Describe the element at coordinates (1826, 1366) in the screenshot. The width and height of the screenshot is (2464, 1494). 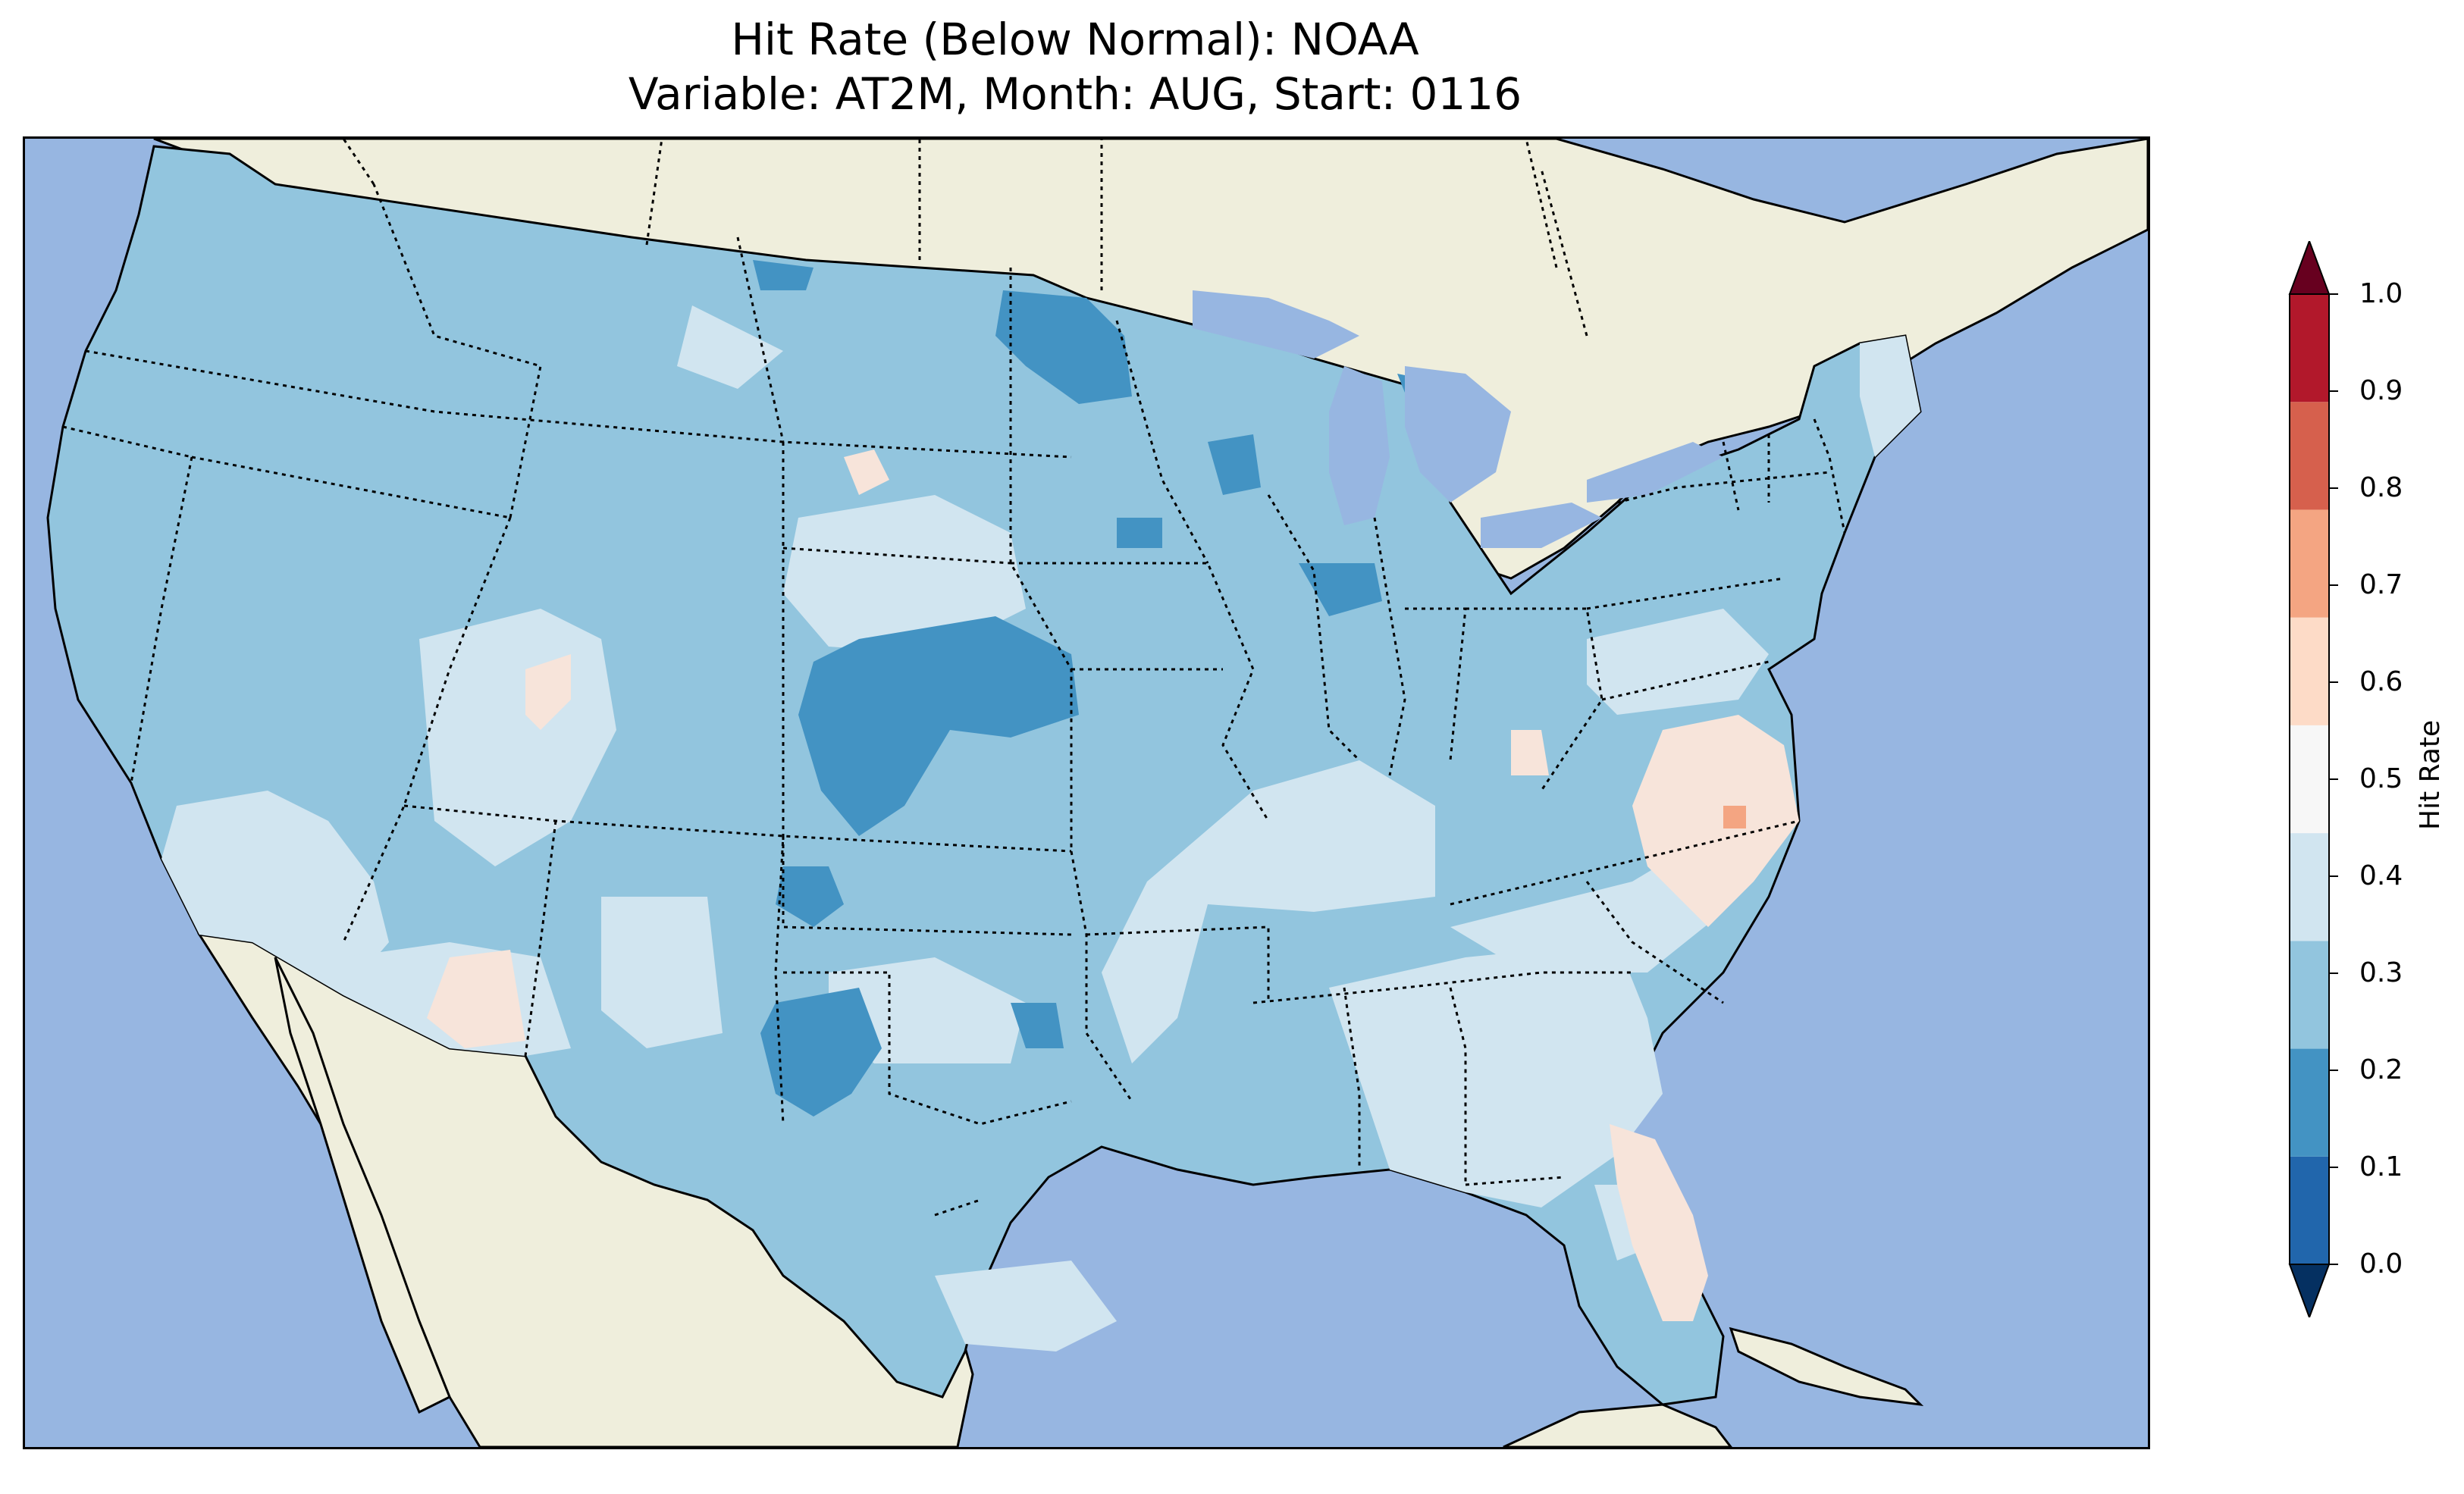
I see `cuba-land` at that location.